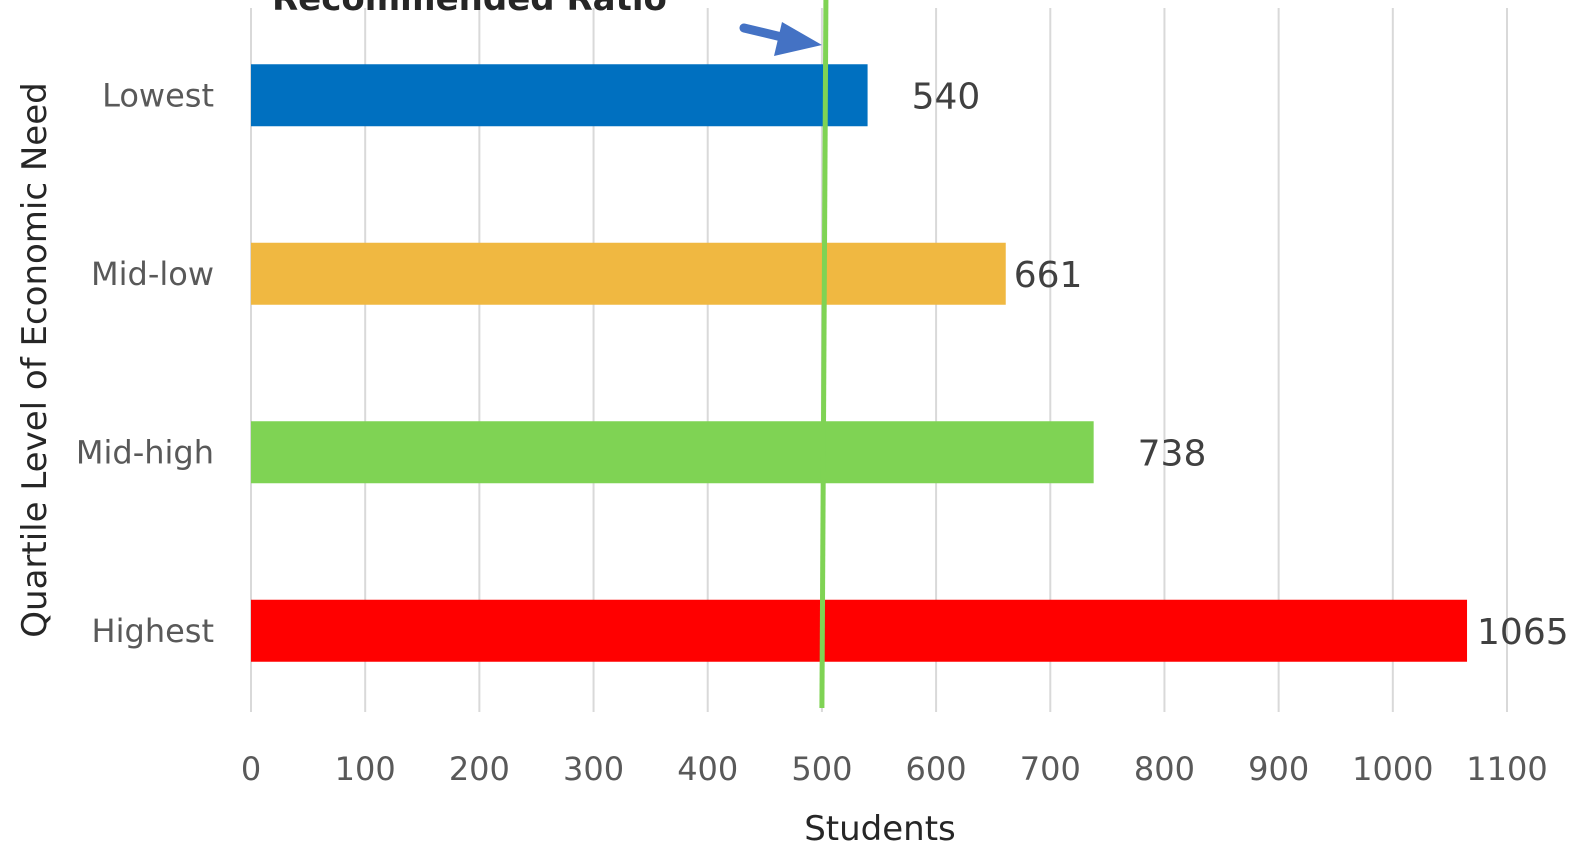 This screenshot has width=1570, height=846. I want to click on x-tick-label-300: 300, so click(593, 769).